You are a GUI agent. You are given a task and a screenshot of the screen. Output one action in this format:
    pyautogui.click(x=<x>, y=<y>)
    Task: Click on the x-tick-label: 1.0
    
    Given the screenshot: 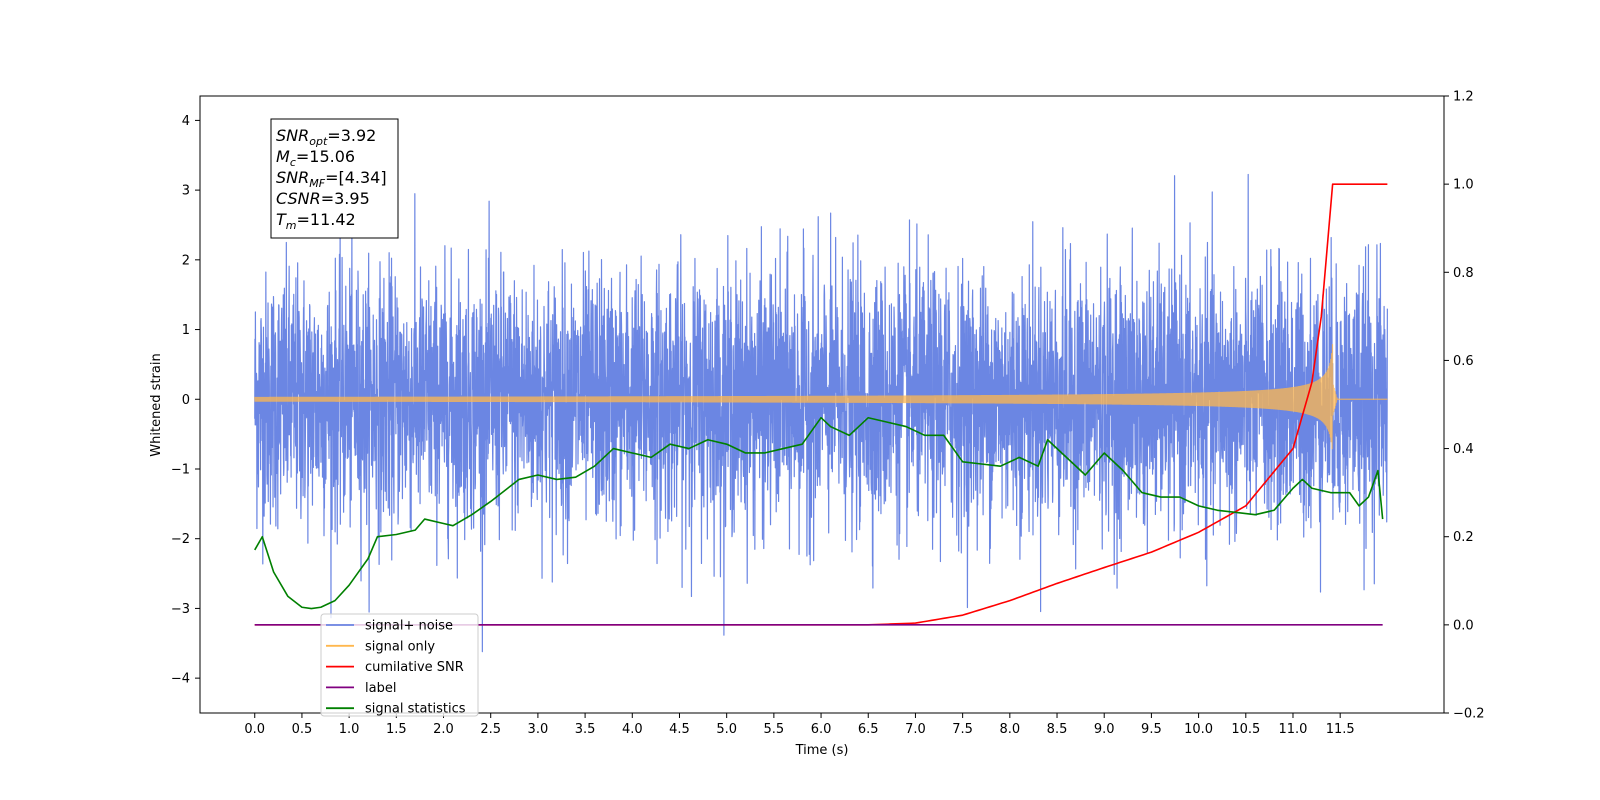 What is the action you would take?
    pyautogui.click(x=349, y=729)
    